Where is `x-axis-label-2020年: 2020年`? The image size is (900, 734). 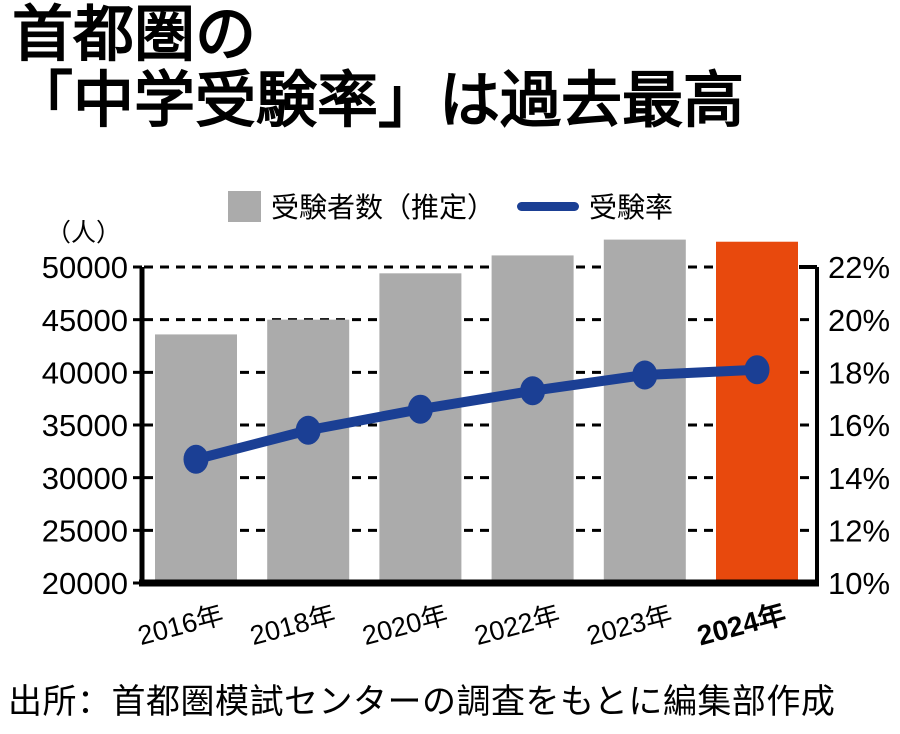 x-axis-label-2020年: 2020年 is located at coordinates (405, 626).